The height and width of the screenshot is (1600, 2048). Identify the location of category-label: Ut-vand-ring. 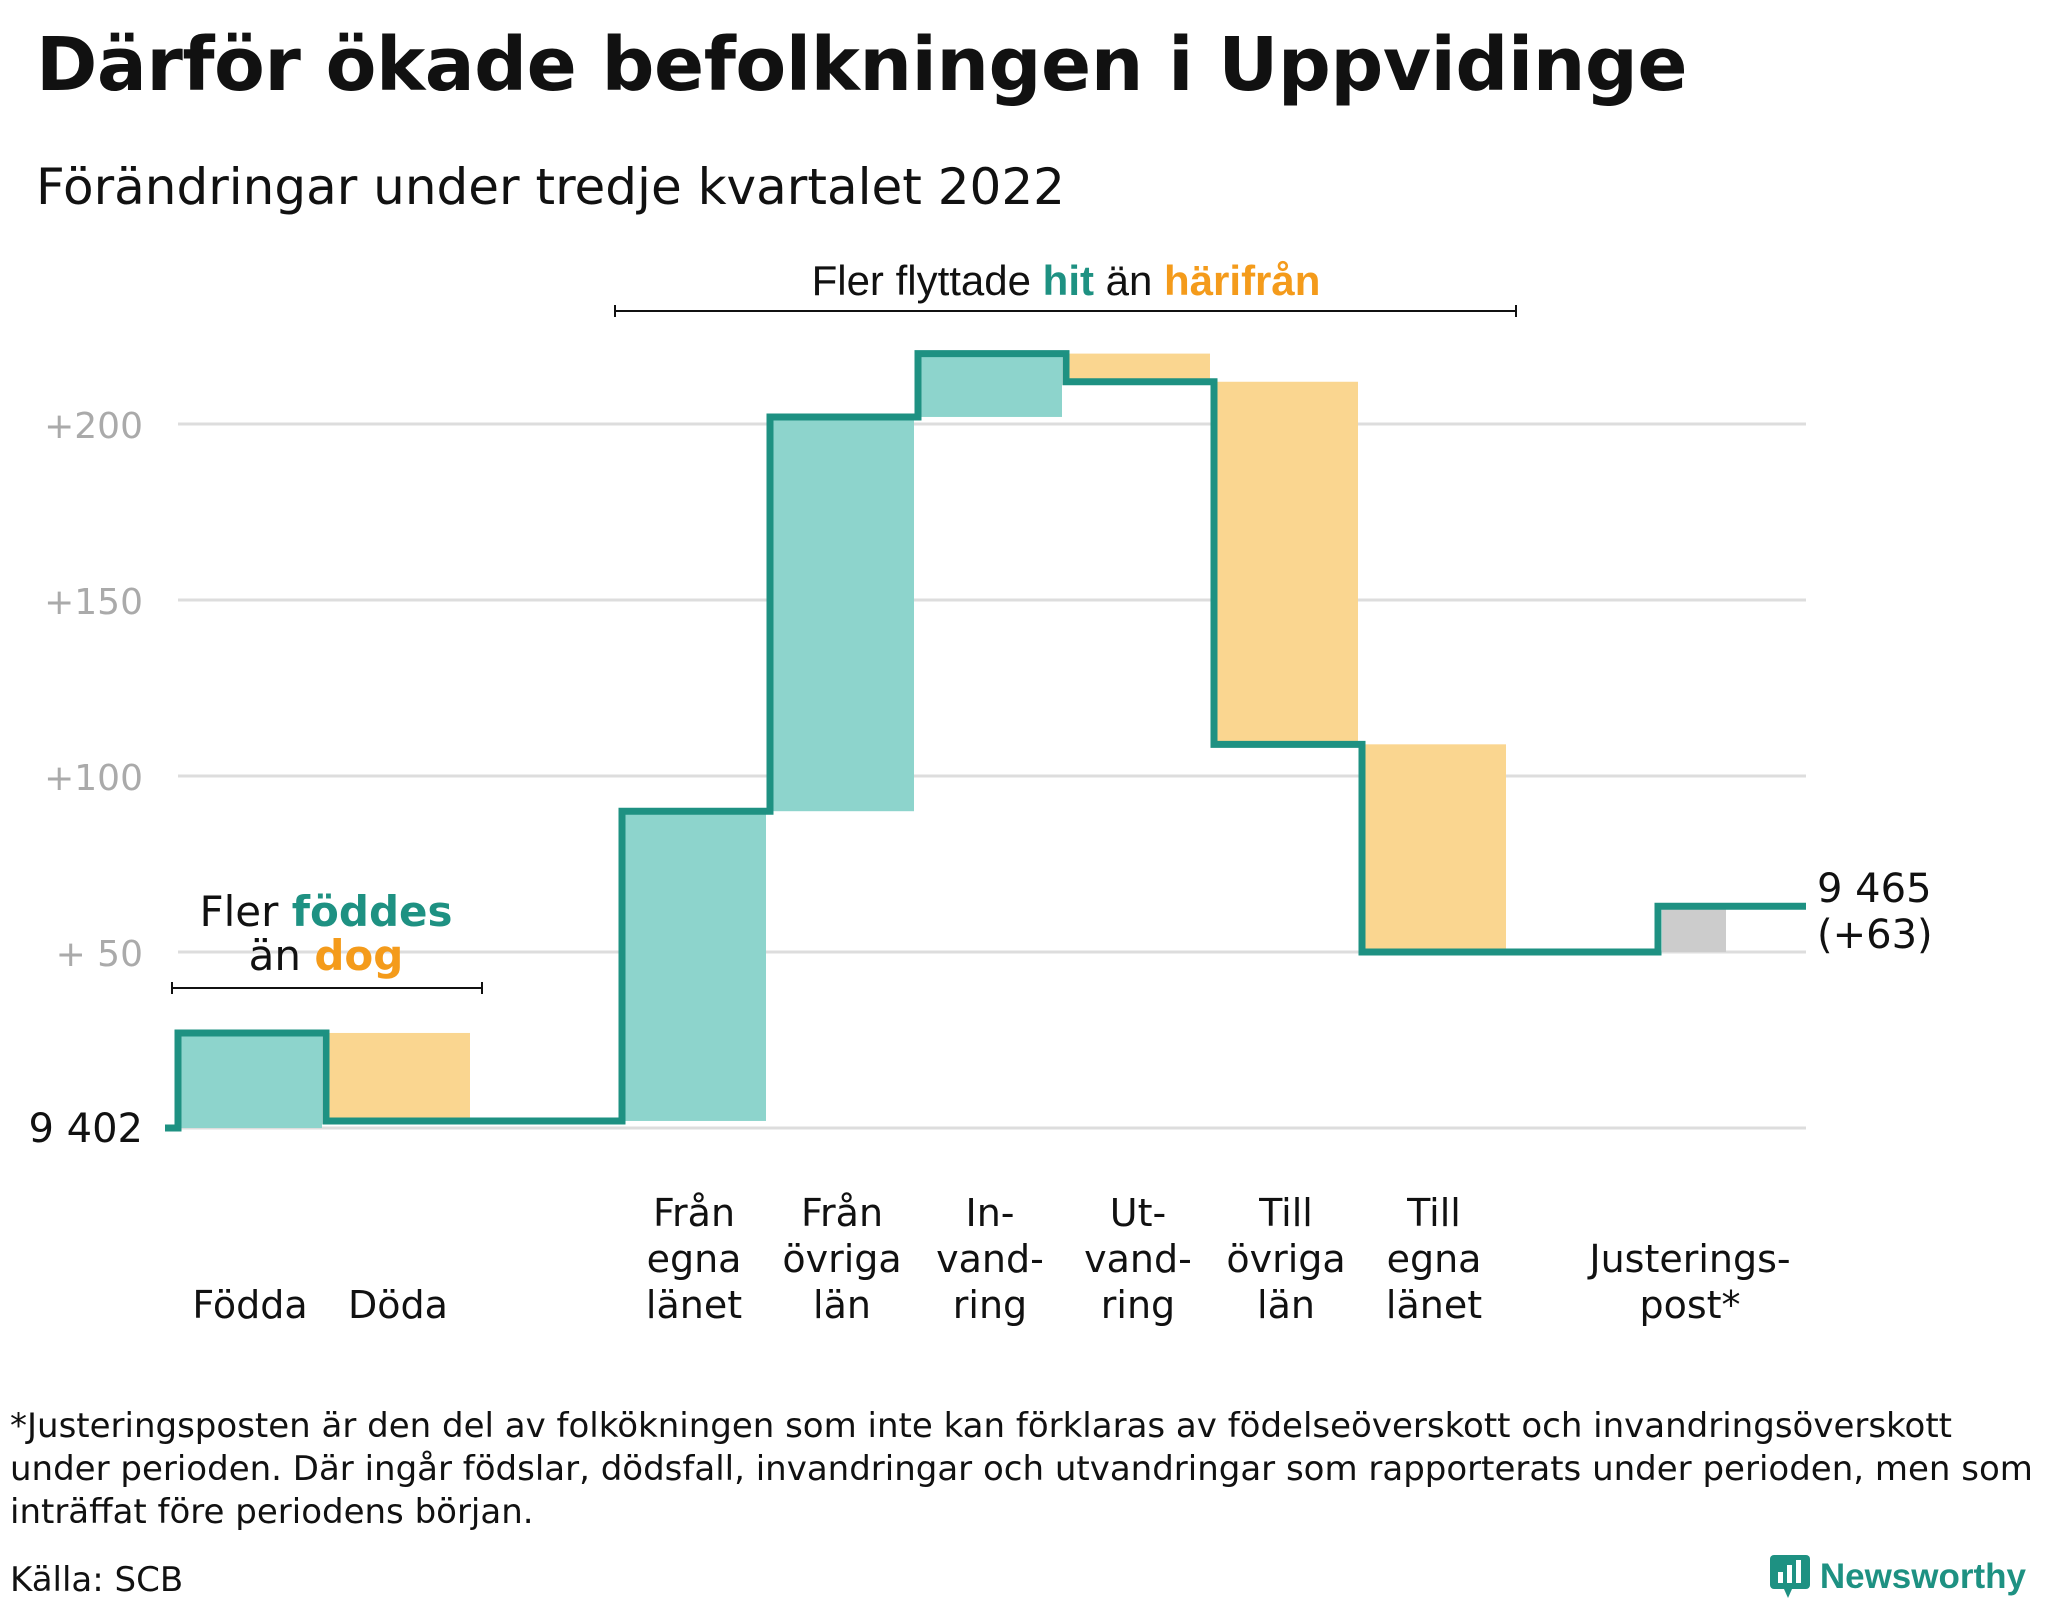
(1138, 1259).